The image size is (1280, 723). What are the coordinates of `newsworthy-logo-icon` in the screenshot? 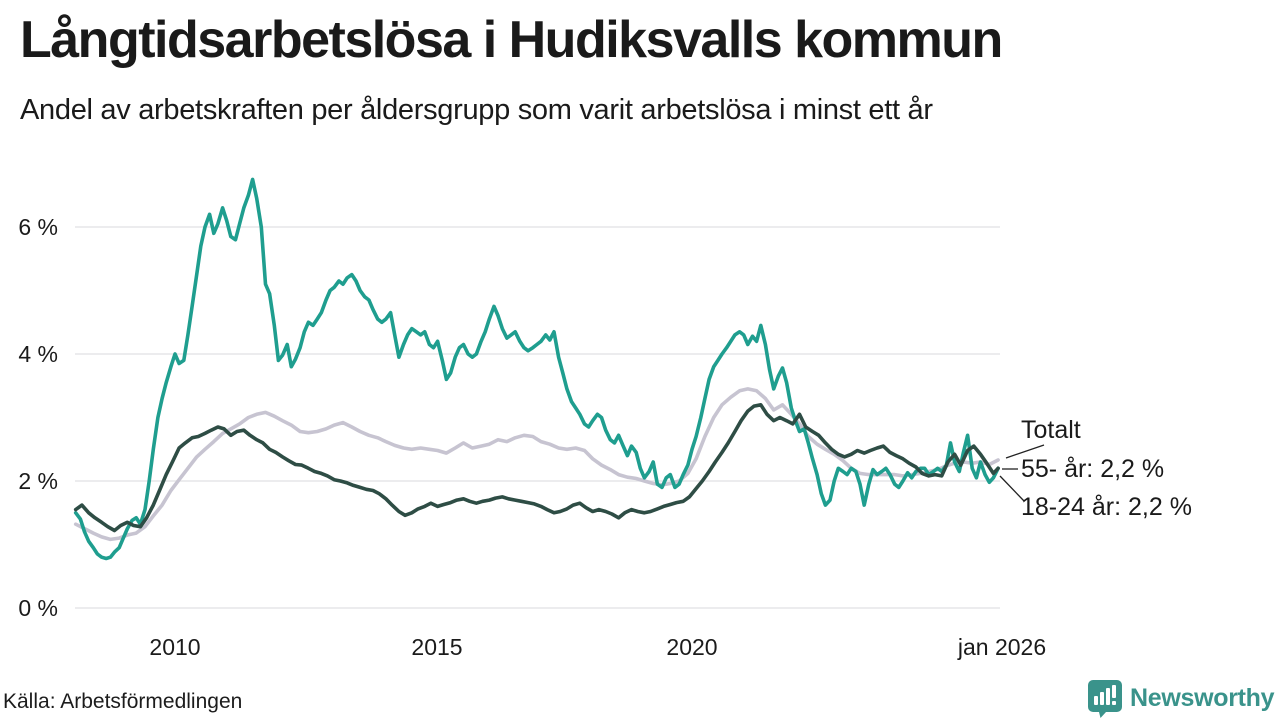 It's located at (1105, 698).